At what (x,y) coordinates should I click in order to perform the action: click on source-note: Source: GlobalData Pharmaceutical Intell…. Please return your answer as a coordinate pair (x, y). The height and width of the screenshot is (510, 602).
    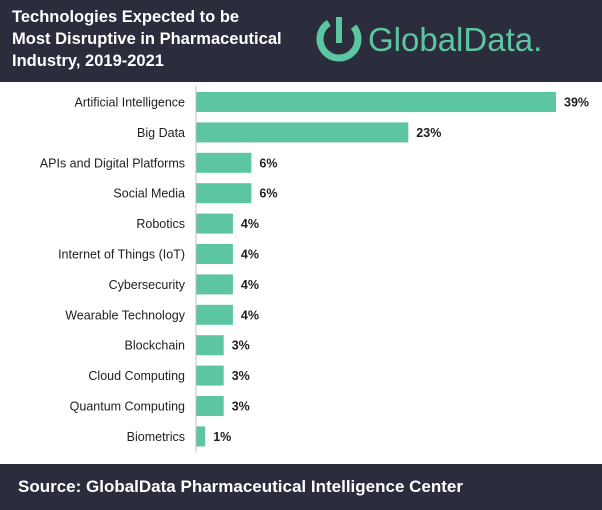
    Looking at the image, I should click on (240, 486).